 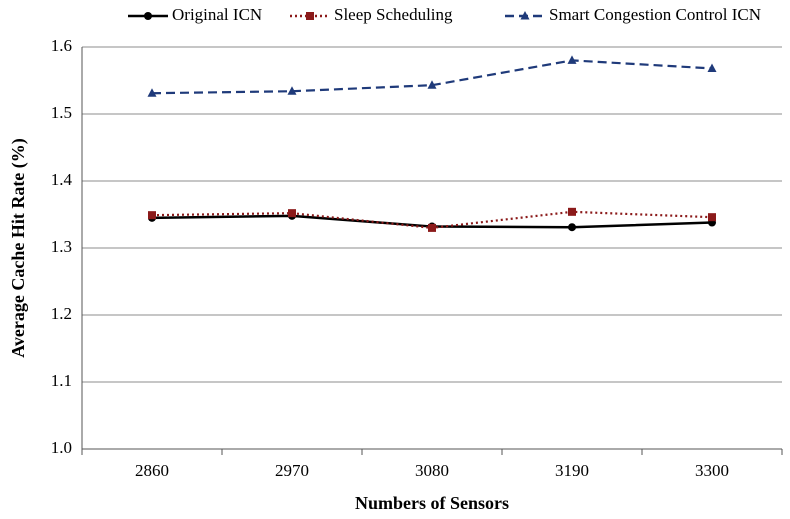 I want to click on y-tick-label: 1.6, so click(x=61, y=45).